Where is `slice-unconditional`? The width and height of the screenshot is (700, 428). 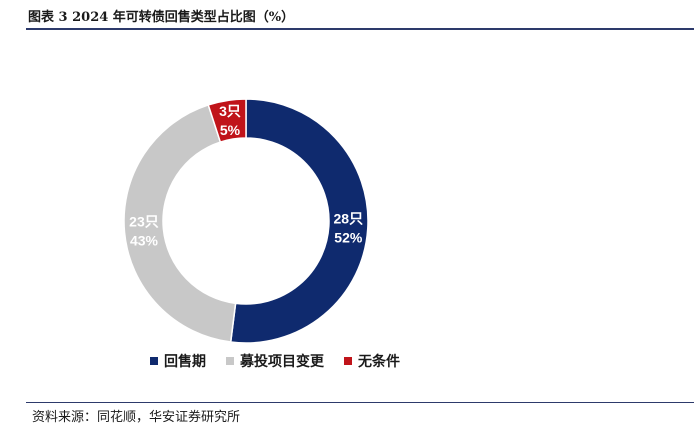
slice-unconditional is located at coordinates (227, 121).